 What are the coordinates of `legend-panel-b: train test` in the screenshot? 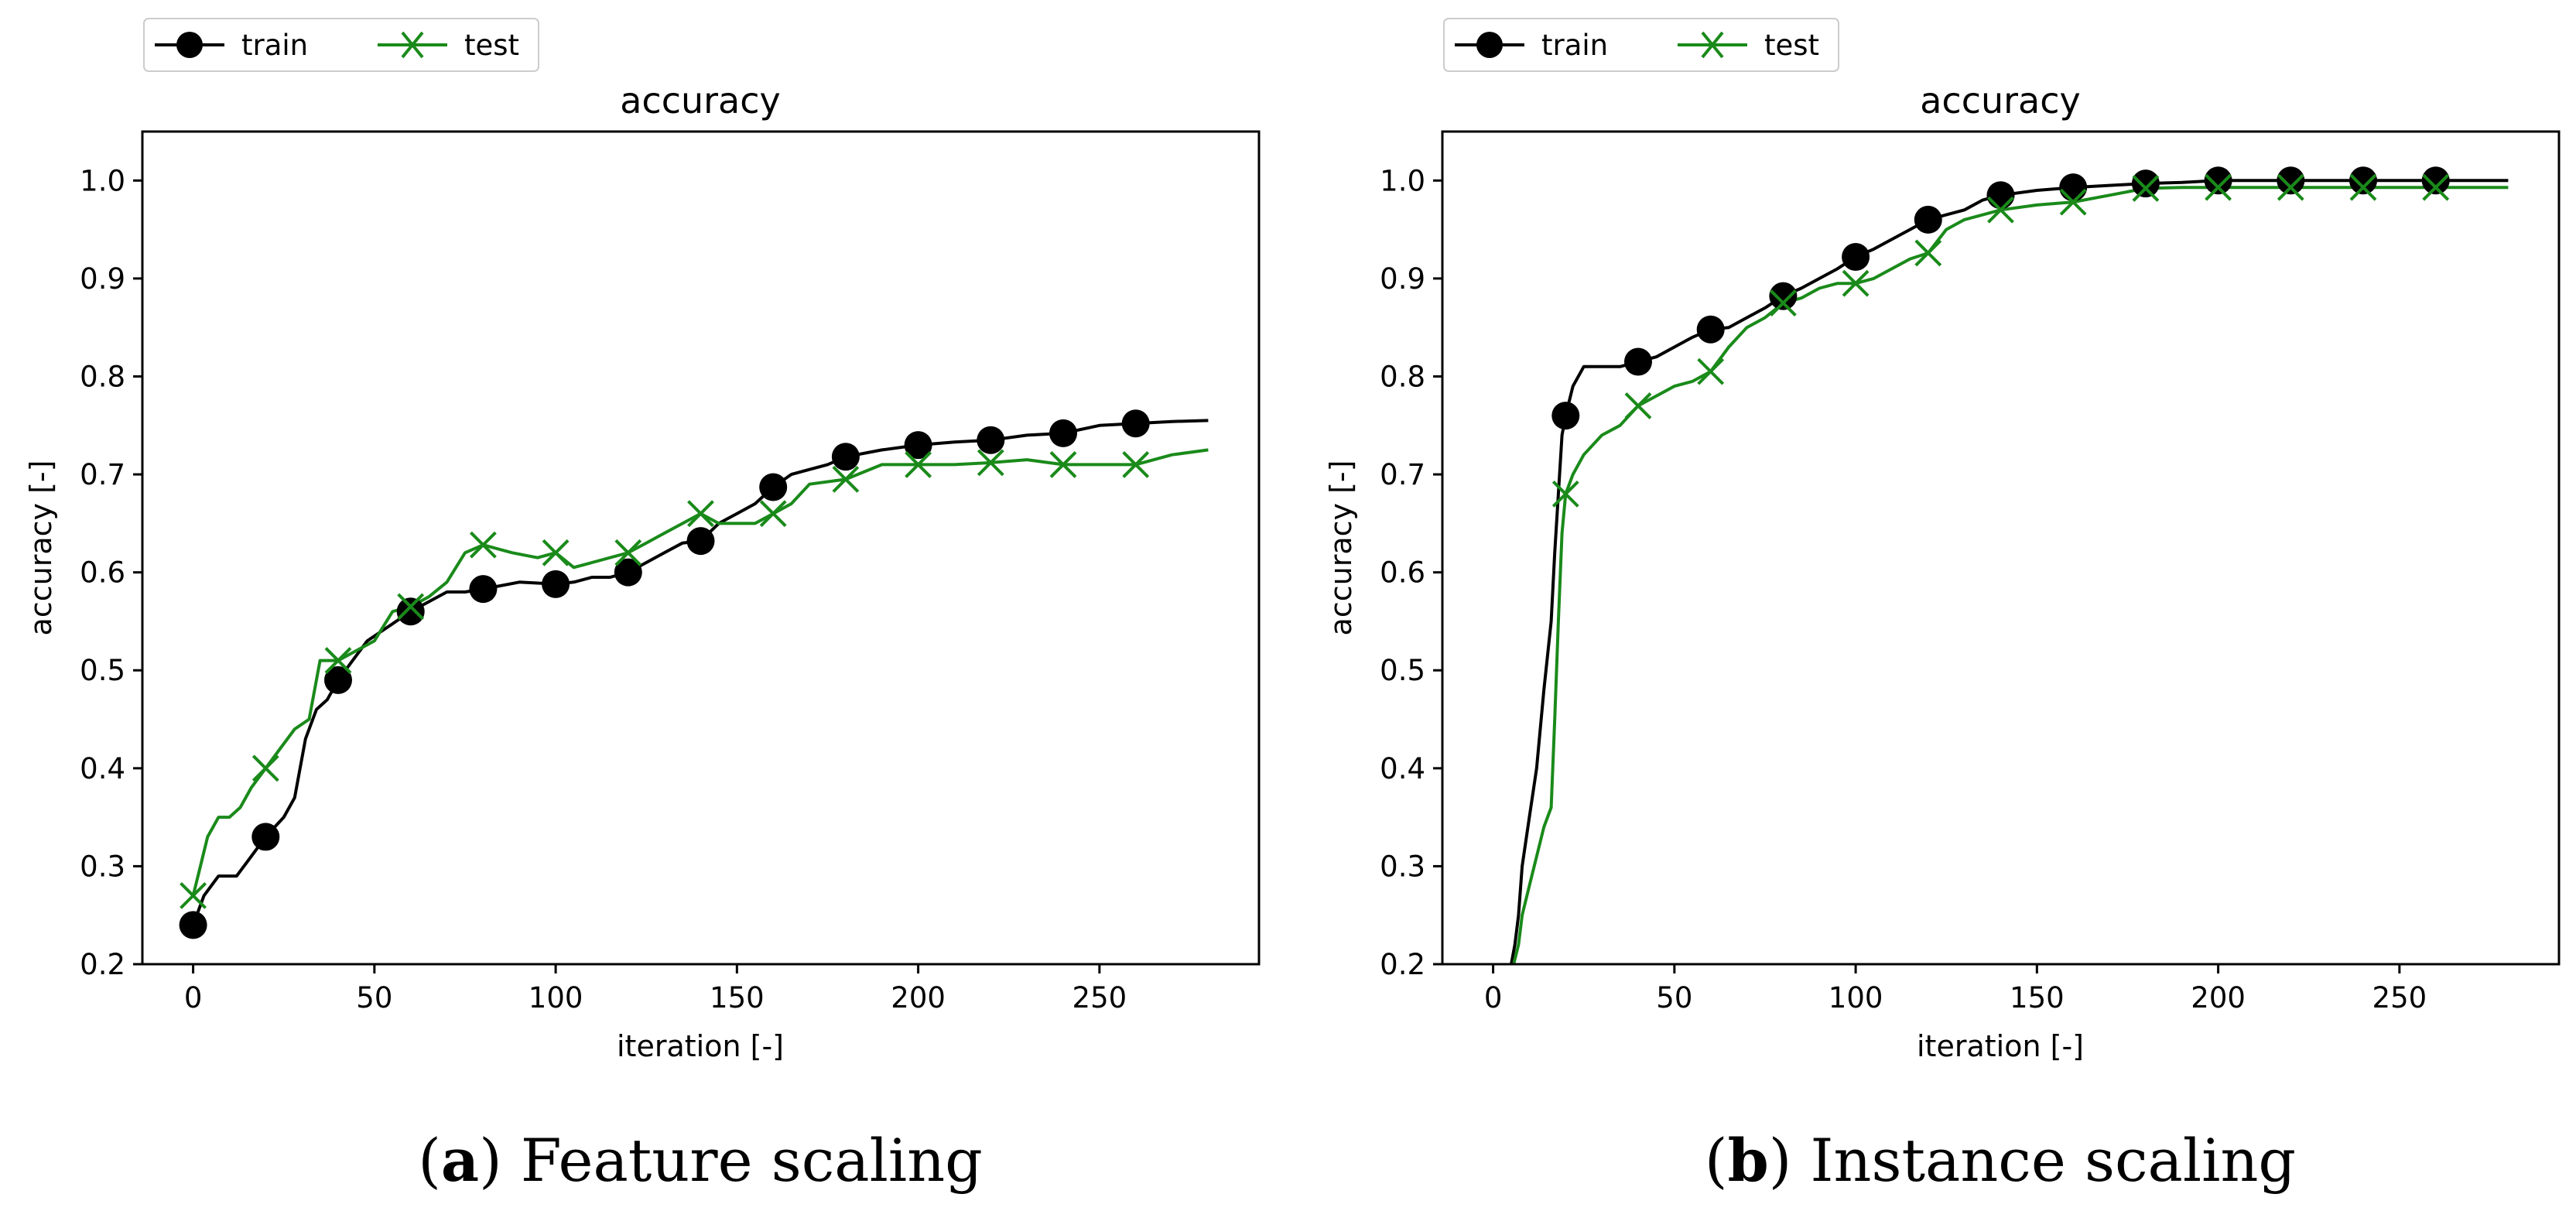 It's located at (1641, 45).